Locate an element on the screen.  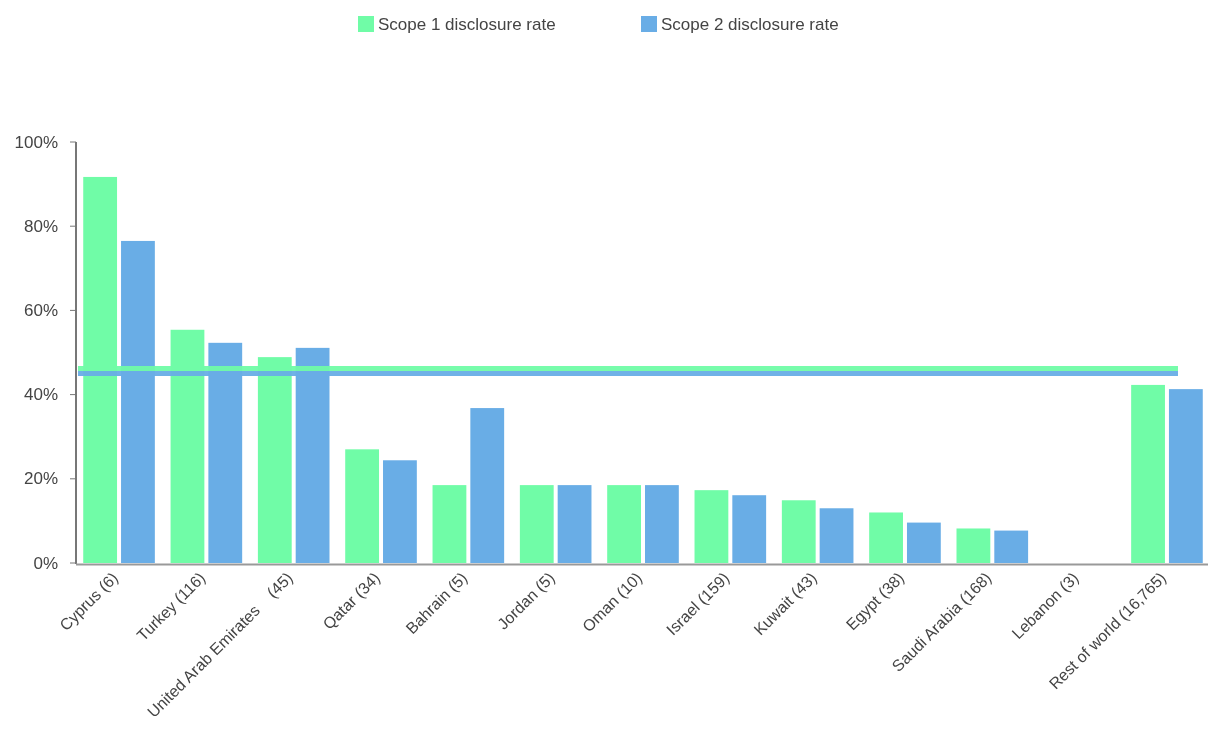
y-tick-label: 80% is located at coordinates (40, 226).